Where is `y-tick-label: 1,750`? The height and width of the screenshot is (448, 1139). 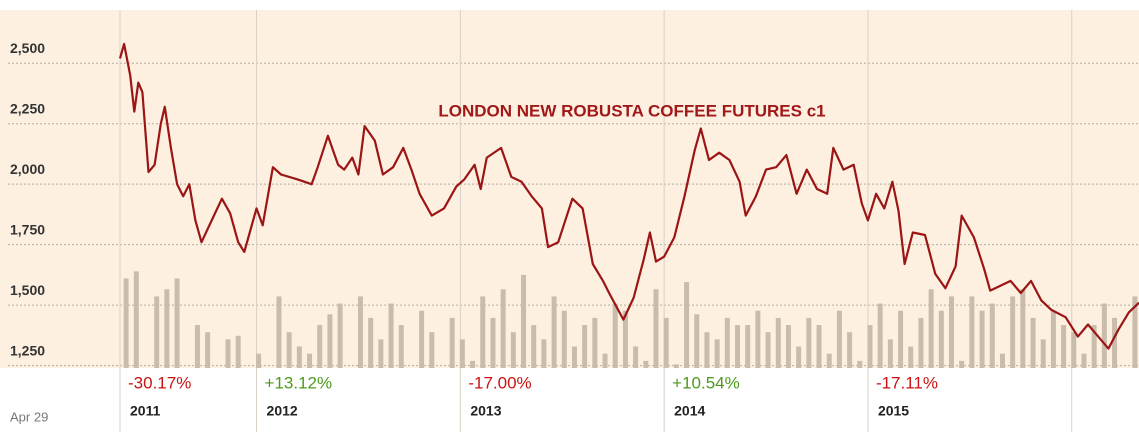
y-tick-label: 1,750 is located at coordinates (27, 229).